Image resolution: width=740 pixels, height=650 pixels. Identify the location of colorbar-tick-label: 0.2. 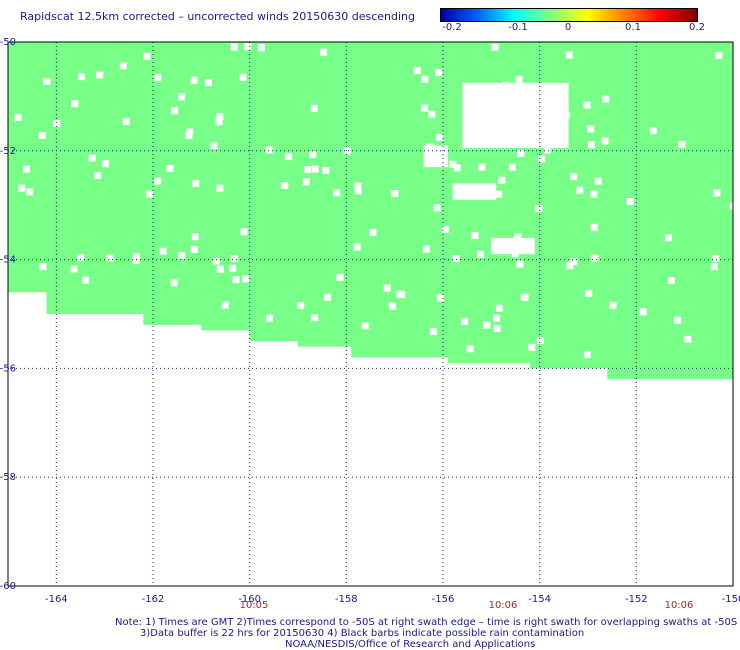
(697, 27).